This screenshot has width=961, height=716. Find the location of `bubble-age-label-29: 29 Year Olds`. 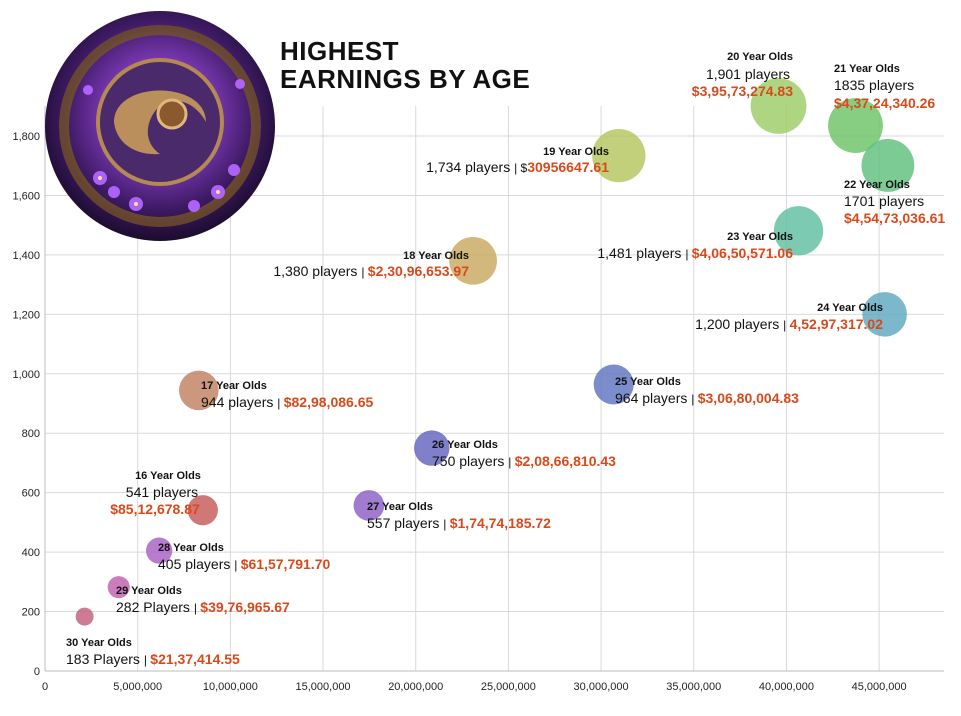

bubble-age-label-29: 29 Year Olds is located at coordinates (149, 591).